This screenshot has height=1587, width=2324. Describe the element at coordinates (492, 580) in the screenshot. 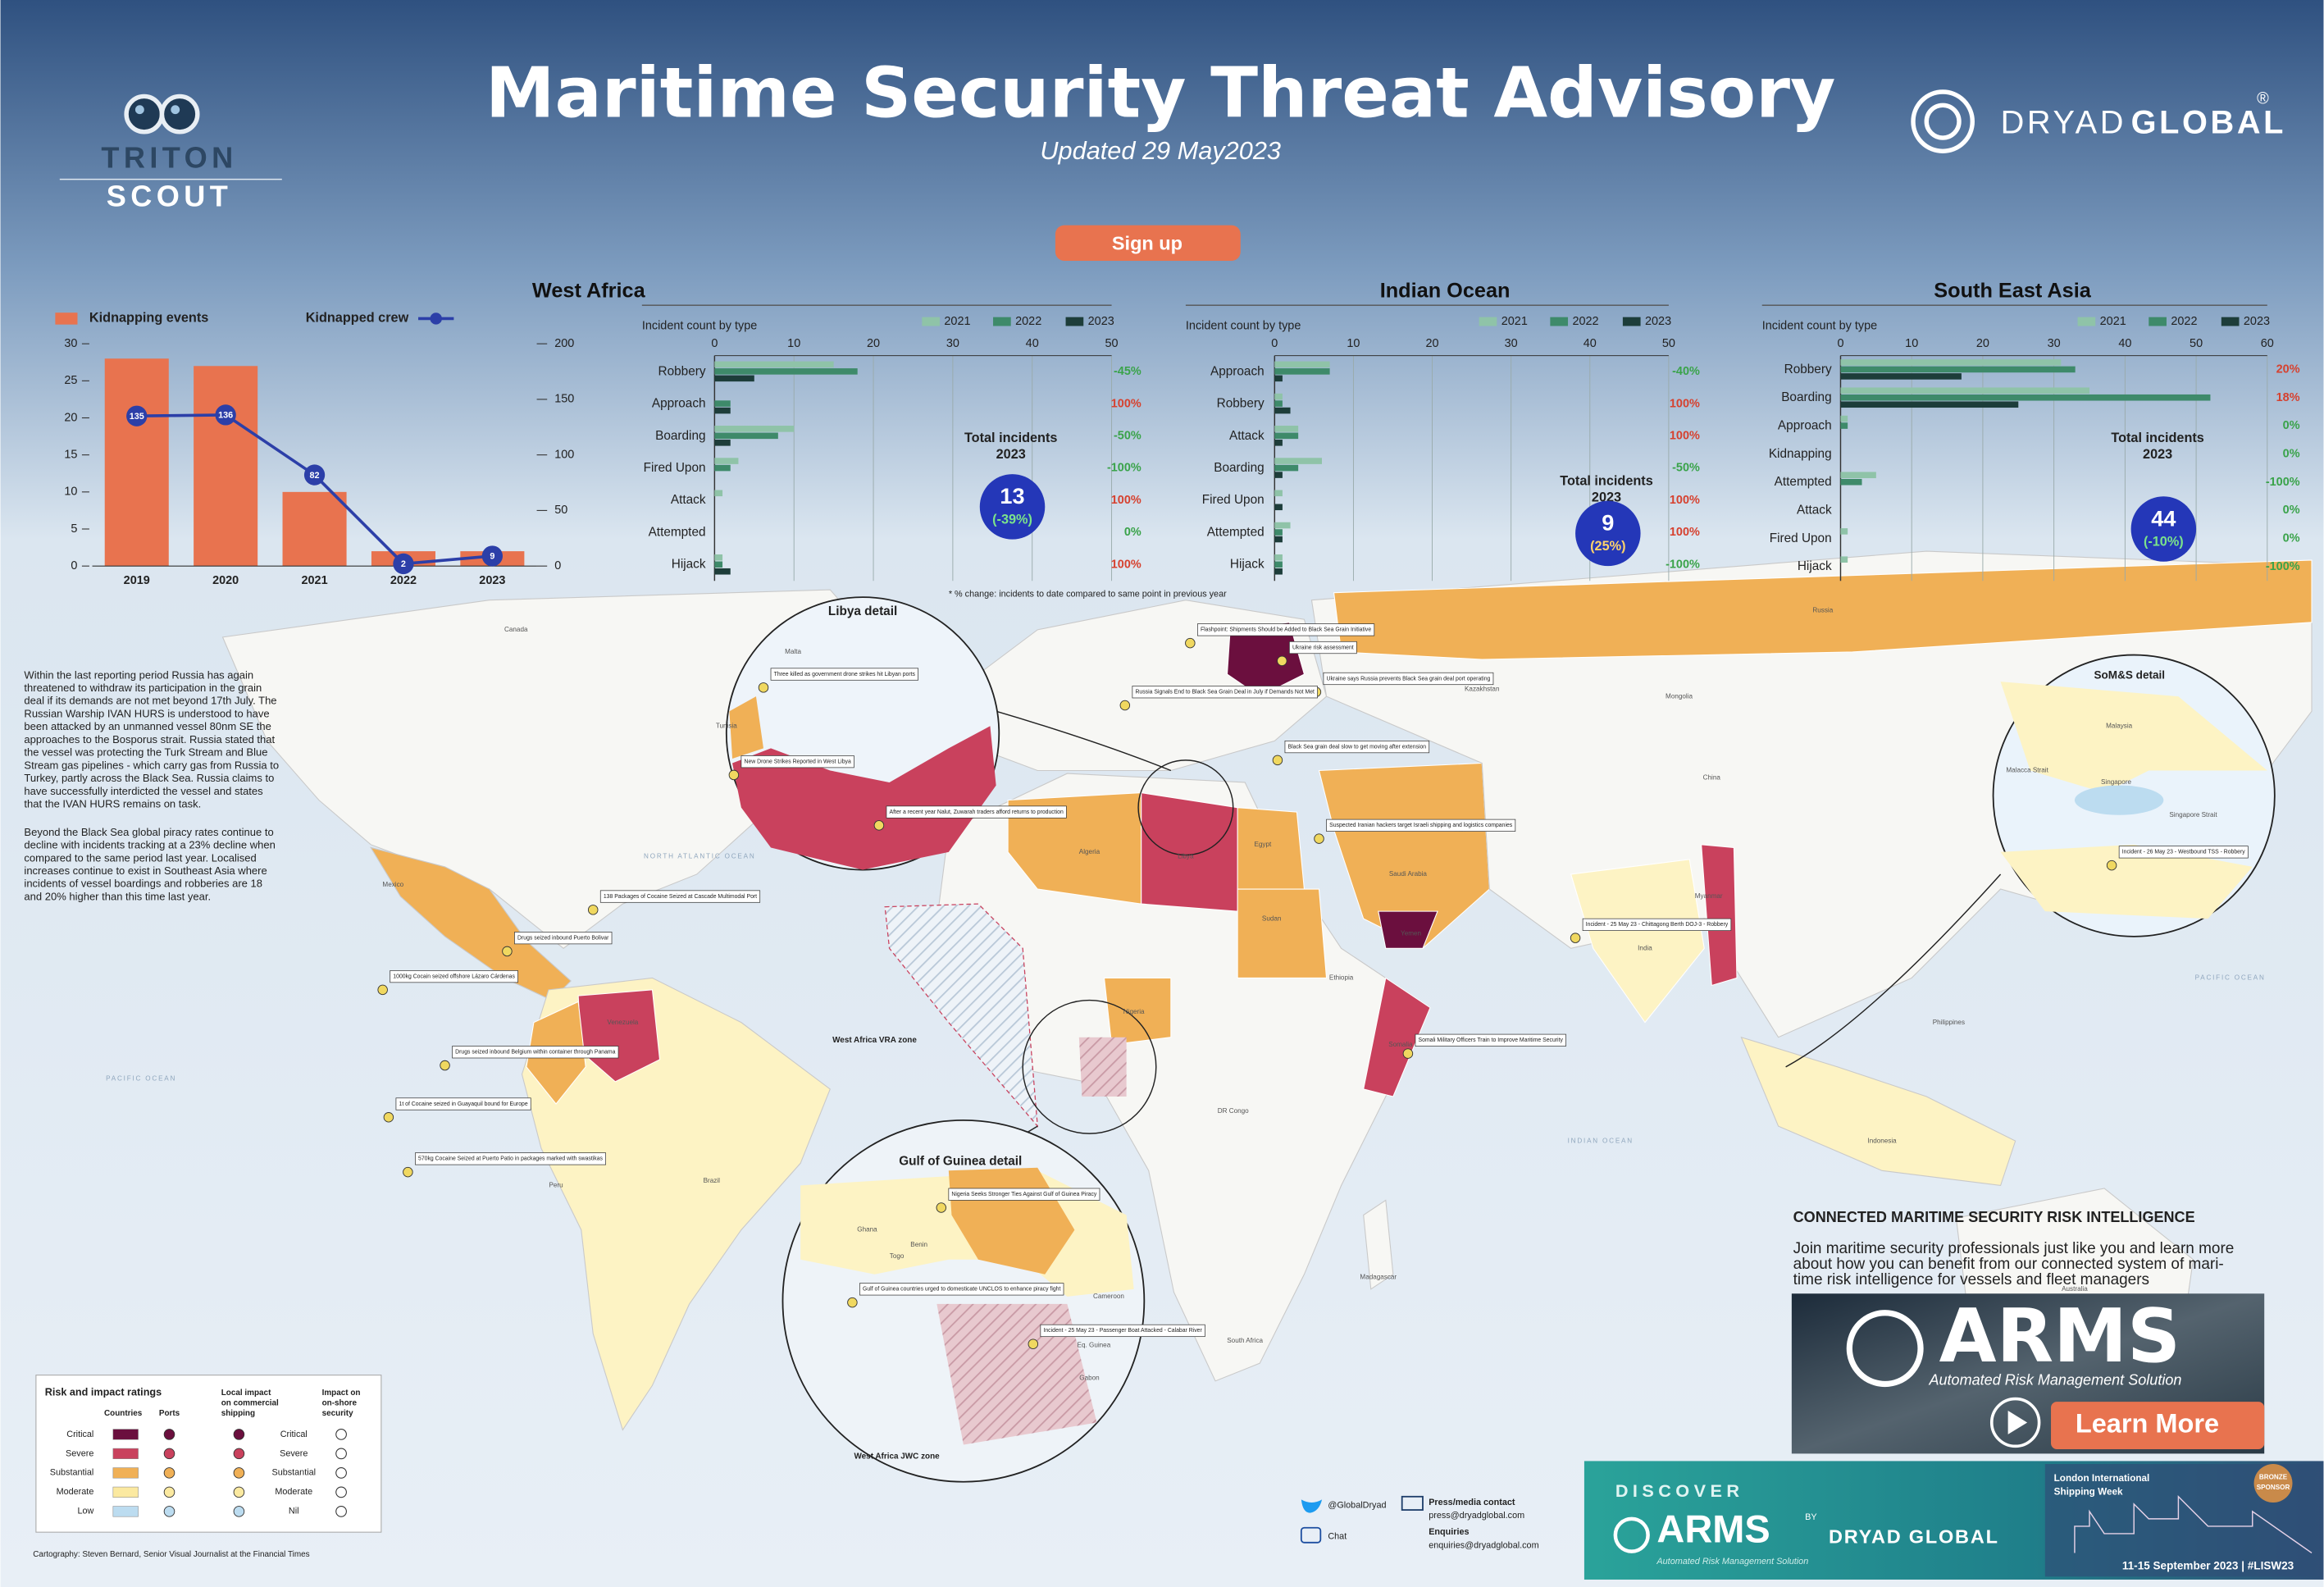

I see `x-tick-label: 2023` at that location.